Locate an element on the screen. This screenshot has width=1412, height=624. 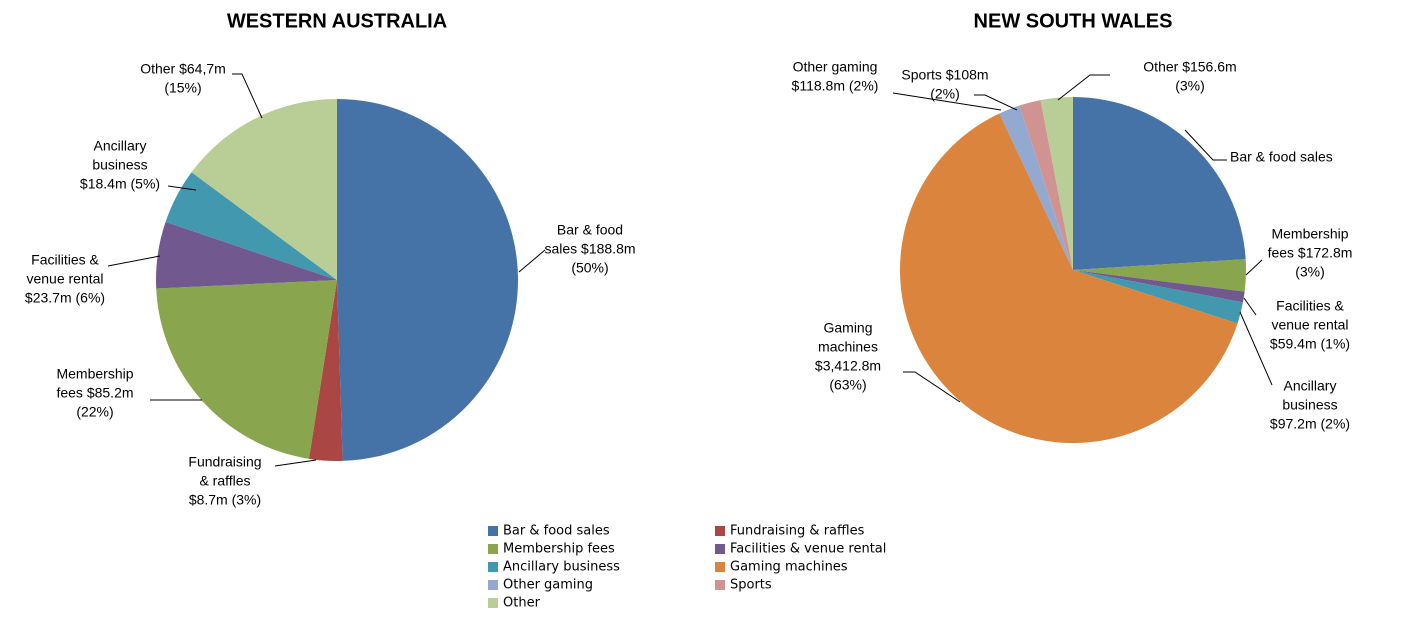
slice-label: Bar & food is located at coordinates (590, 230).